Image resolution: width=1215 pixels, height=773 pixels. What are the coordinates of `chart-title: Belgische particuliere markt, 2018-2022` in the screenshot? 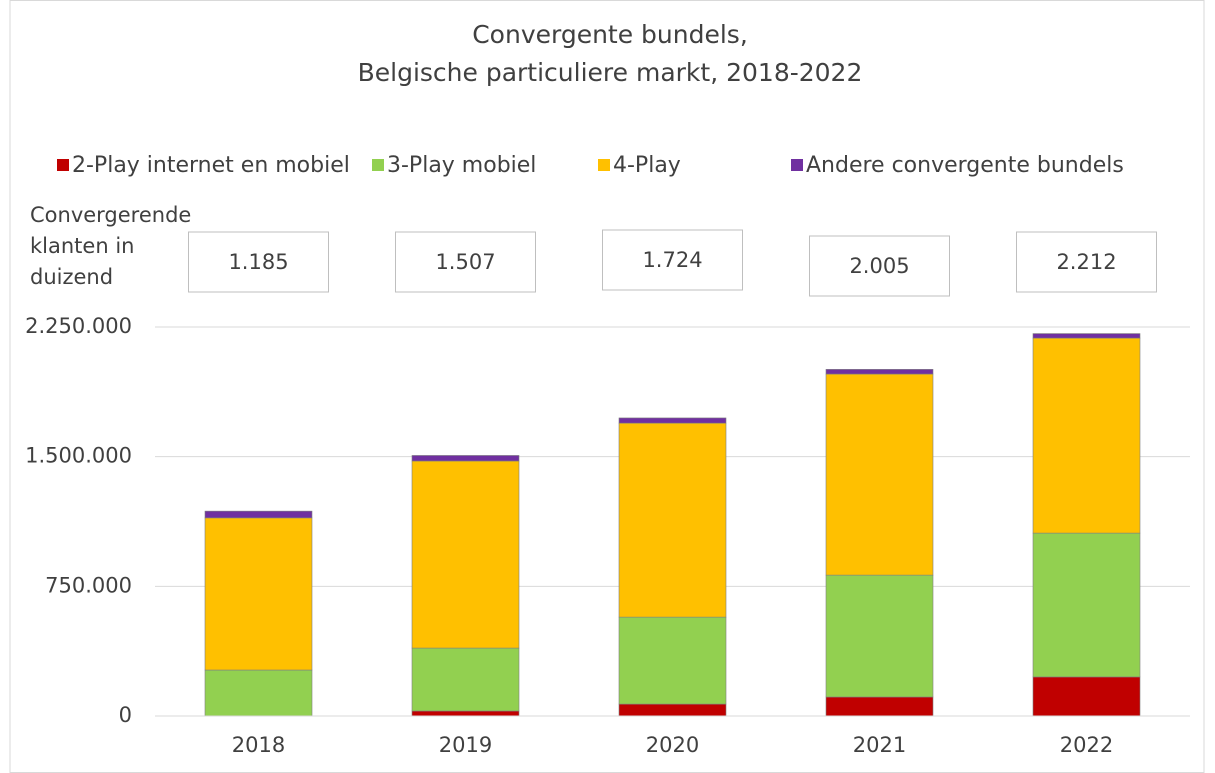 It's located at (610, 72).